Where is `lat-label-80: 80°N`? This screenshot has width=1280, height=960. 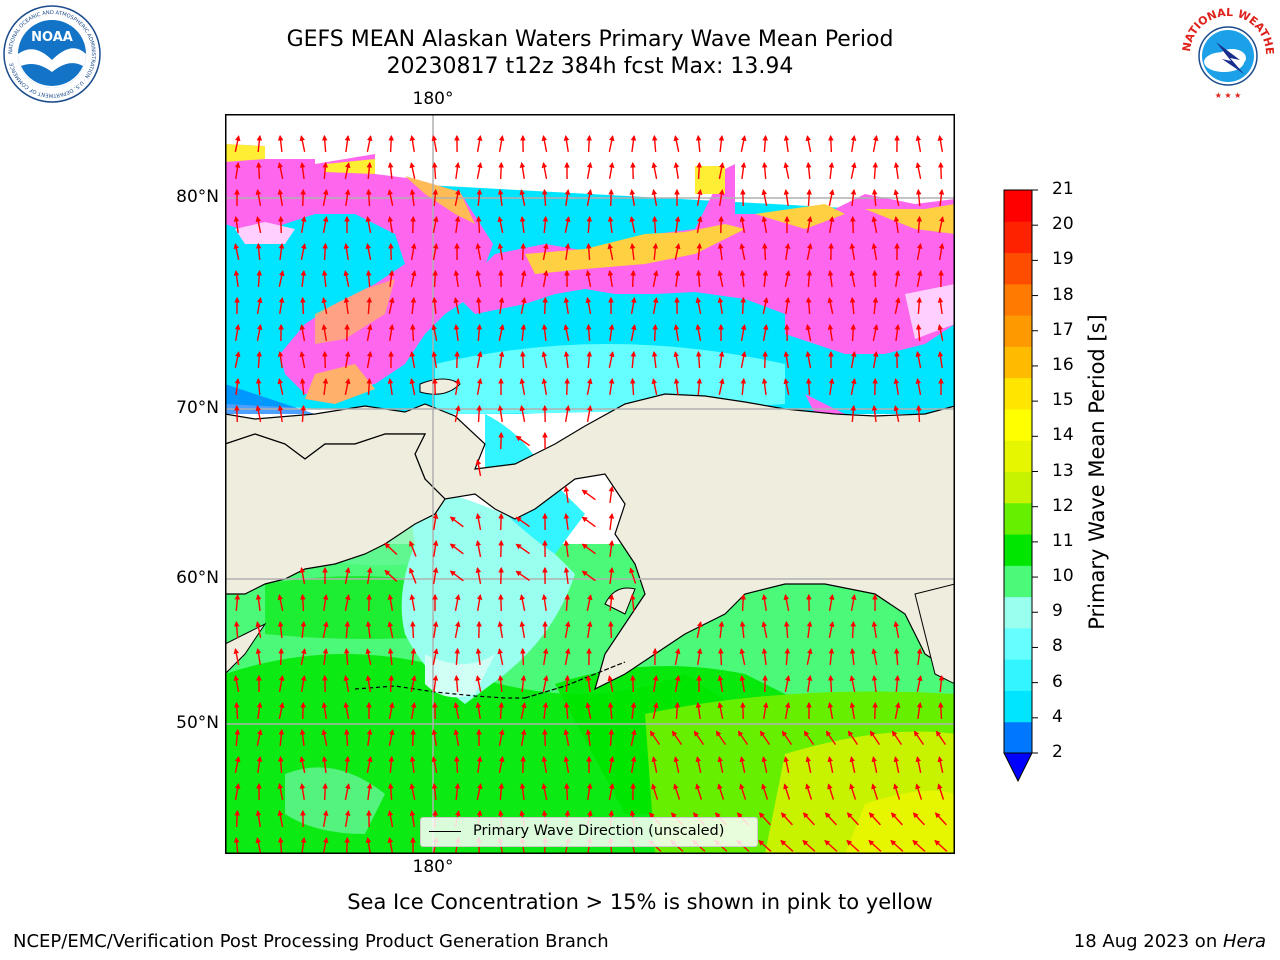
lat-label-80: 80°N is located at coordinates (197, 197).